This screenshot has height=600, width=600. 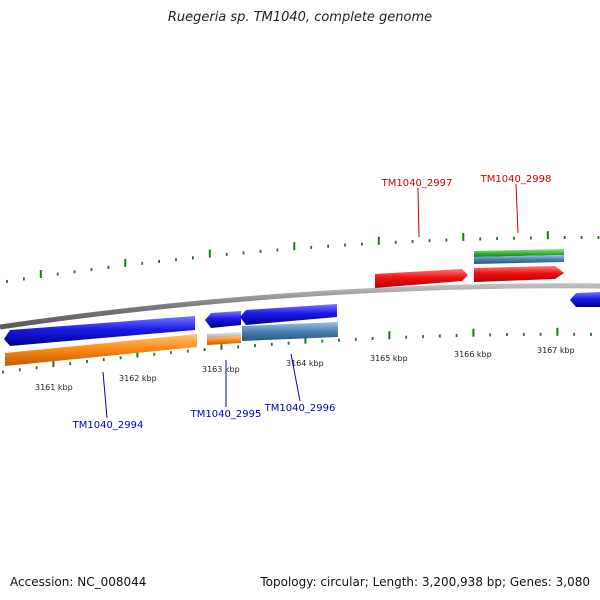 What do you see at coordinates (138, 378) in the screenshot?
I see `kbp-label: 3162 kbp` at bounding box center [138, 378].